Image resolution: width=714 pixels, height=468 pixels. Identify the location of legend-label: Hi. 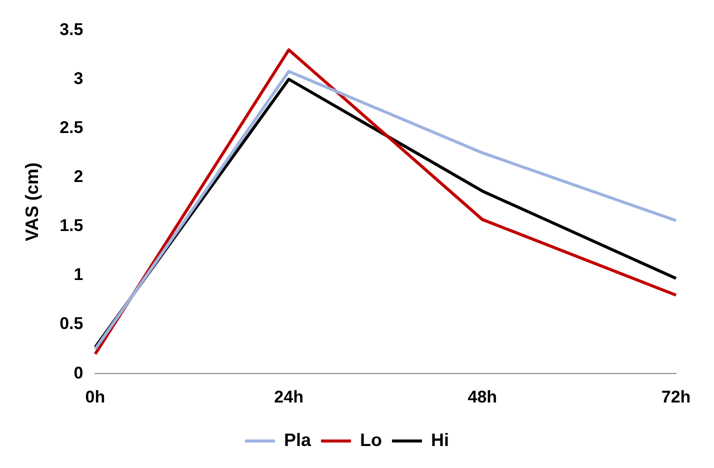
(440, 440).